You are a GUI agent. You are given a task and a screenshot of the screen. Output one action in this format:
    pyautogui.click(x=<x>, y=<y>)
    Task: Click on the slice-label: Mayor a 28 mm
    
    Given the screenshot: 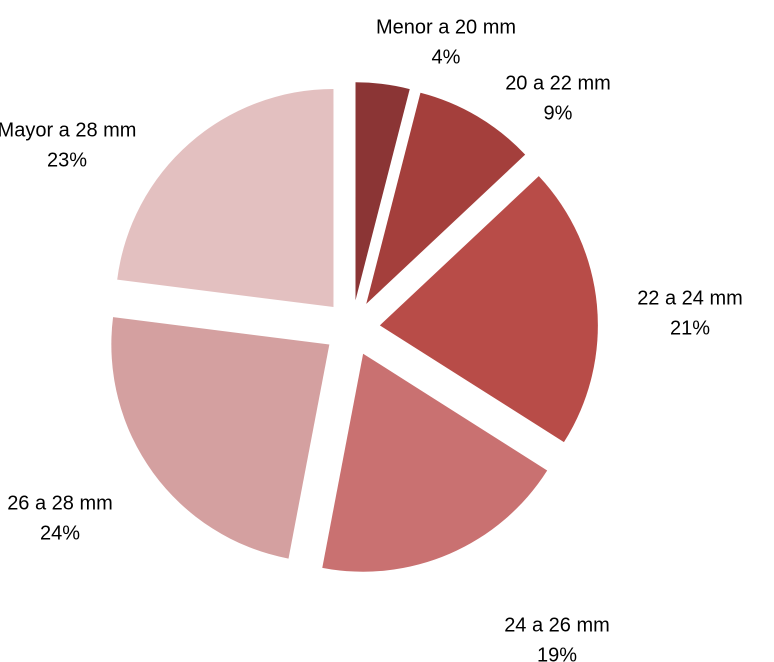 What is the action you would take?
    pyautogui.click(x=68, y=130)
    